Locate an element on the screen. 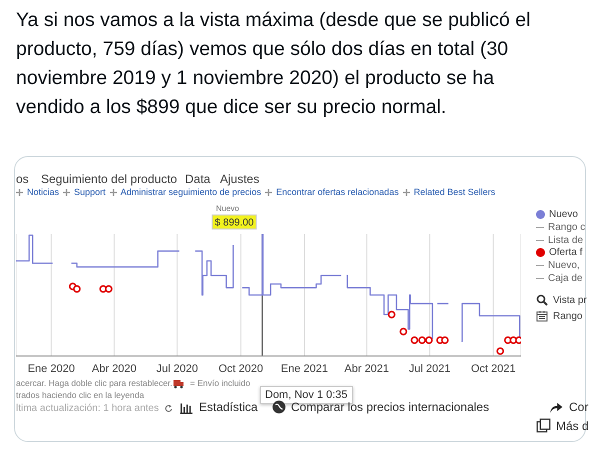  legend-label: Oferta f is located at coordinates (565, 252).